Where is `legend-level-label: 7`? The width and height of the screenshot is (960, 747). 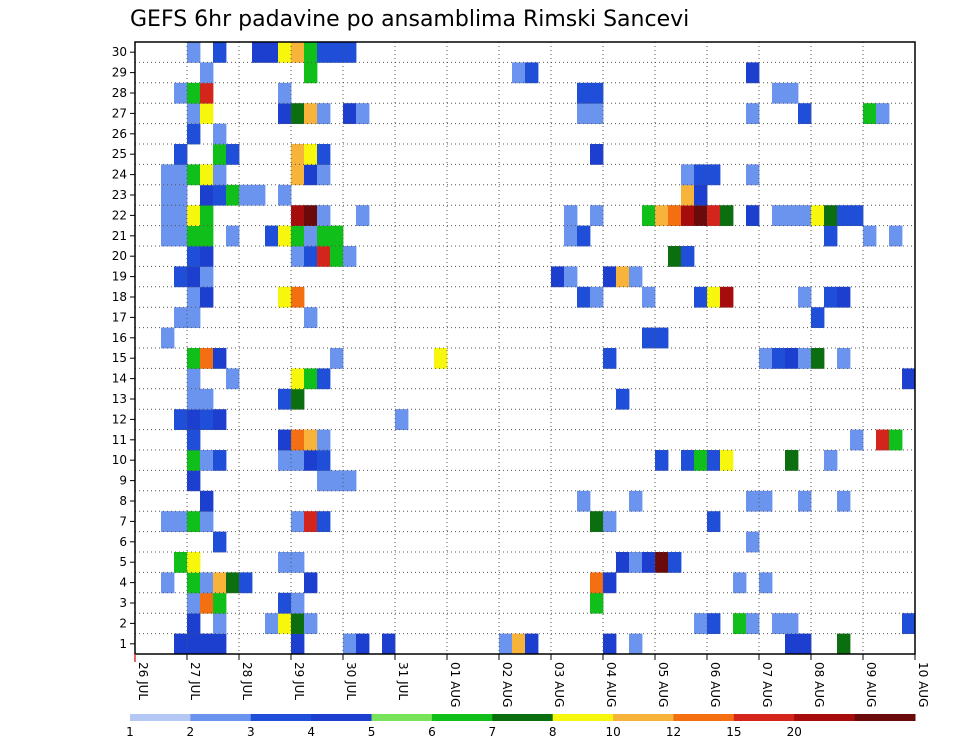
legend-level-label: 7 is located at coordinates (492, 732).